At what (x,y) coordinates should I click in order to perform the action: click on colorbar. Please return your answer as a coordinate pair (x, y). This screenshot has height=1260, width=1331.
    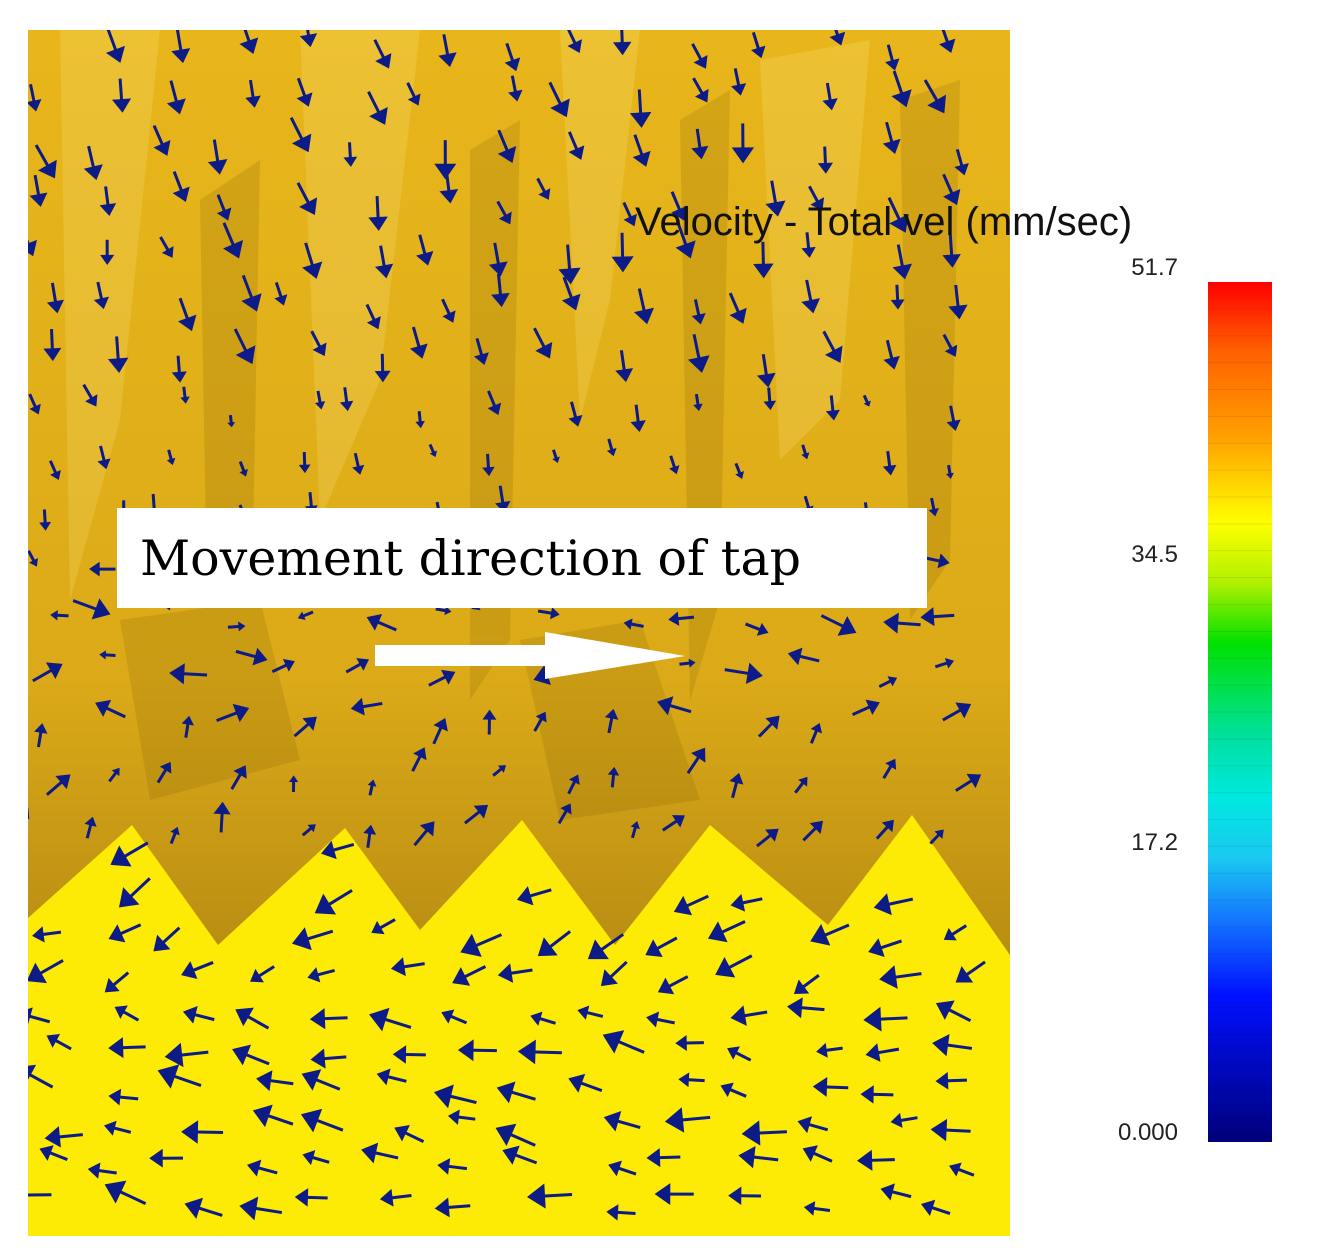
    Looking at the image, I should click on (1240, 712).